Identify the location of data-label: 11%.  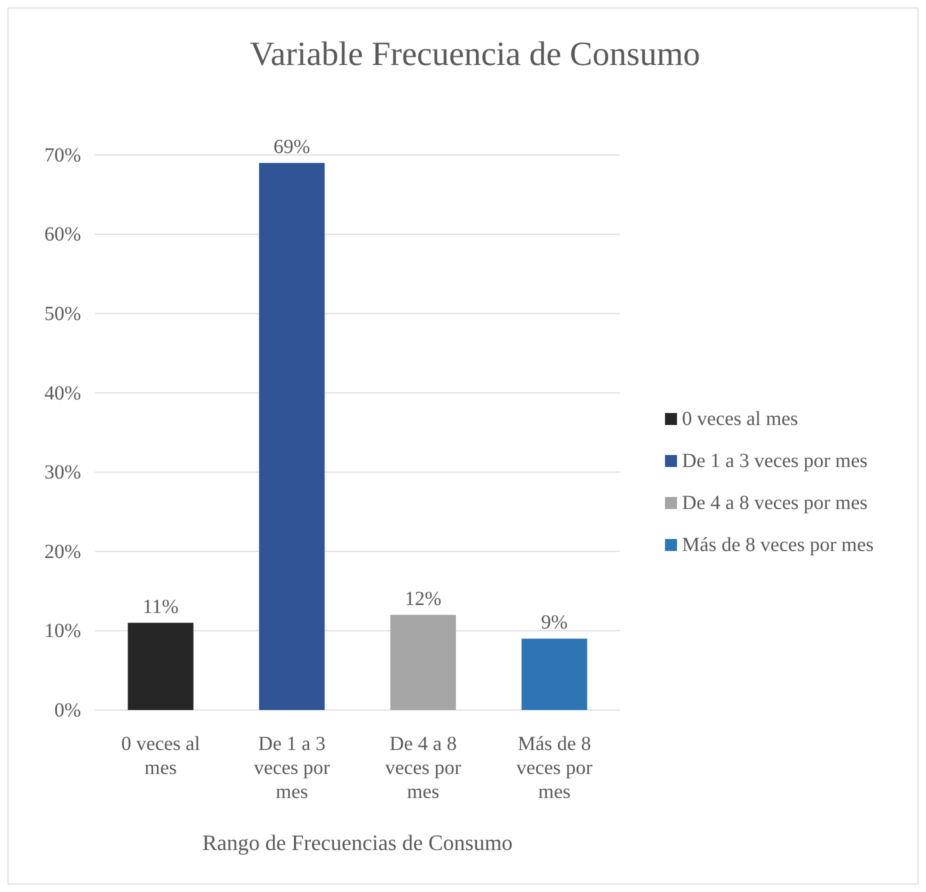
(160, 607).